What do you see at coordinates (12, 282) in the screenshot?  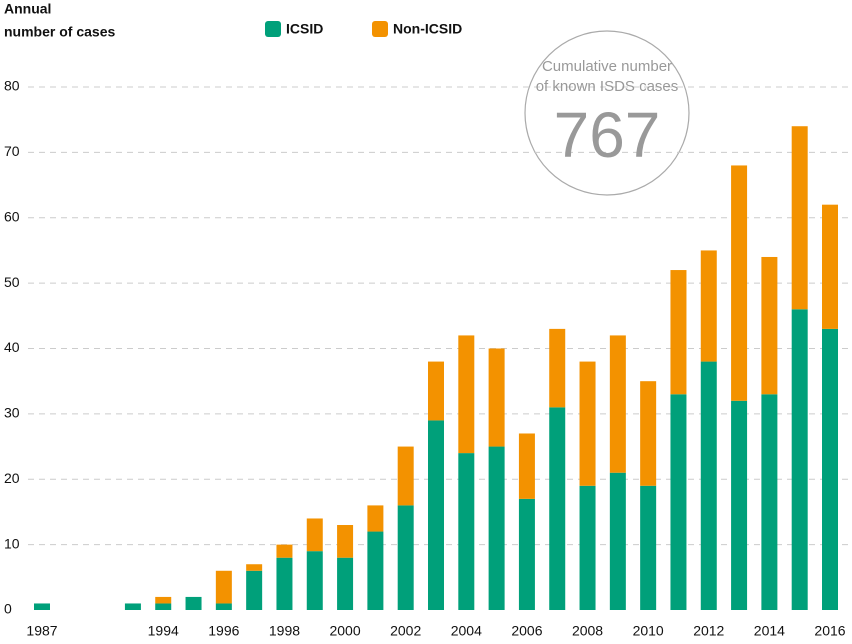 I see `y-tick-label: 50` at bounding box center [12, 282].